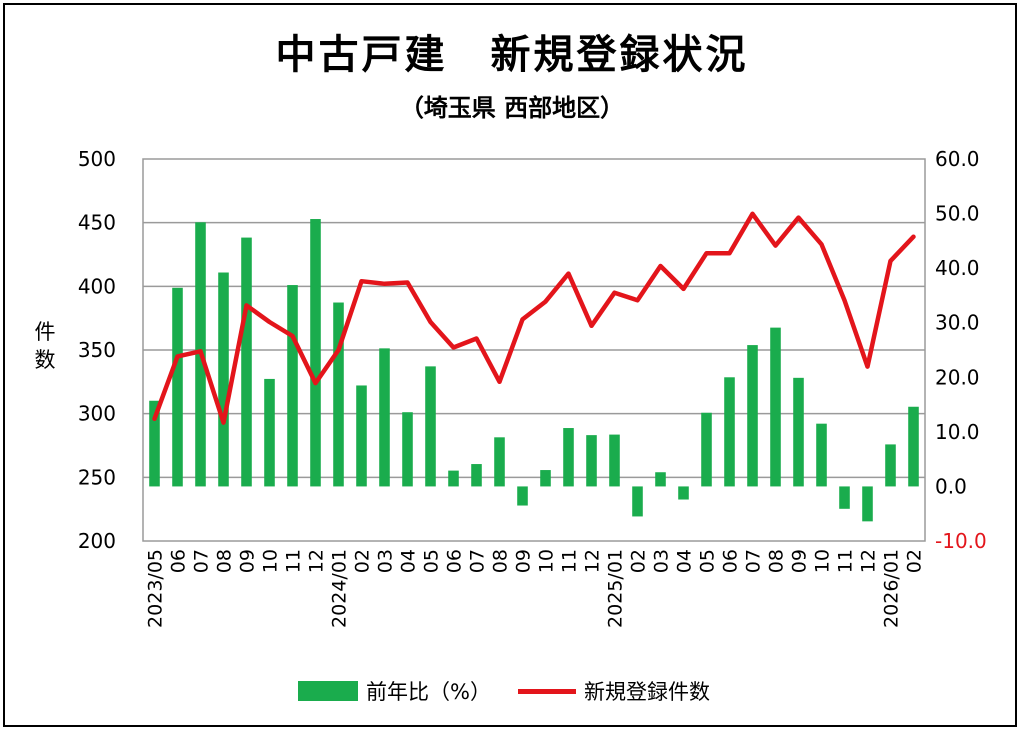 This screenshot has width=1024, height=734. Describe the element at coordinates (45, 346) in the screenshot. I see `y-axis-label: 件数` at that location.